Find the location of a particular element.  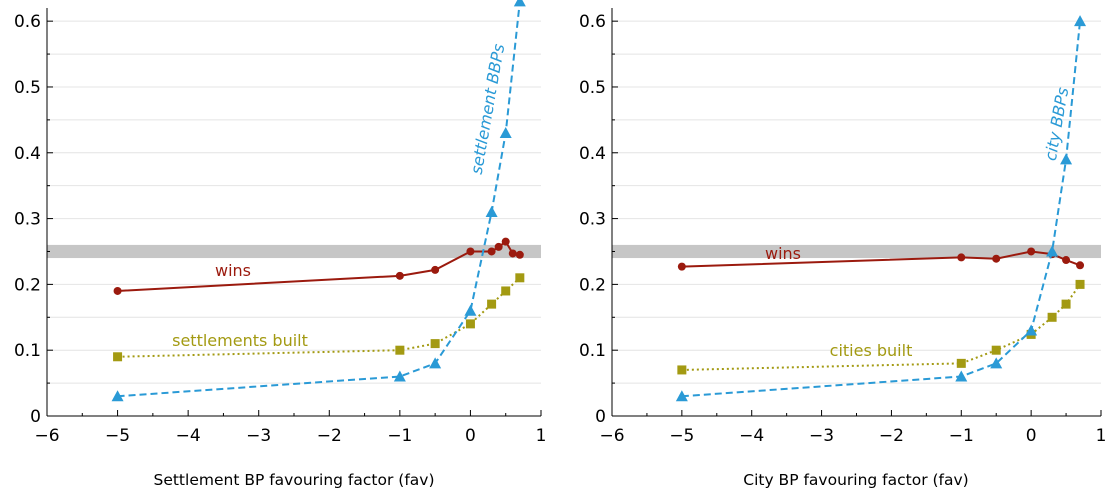

series-label: city BBPs is located at coordinates (1057, 124).